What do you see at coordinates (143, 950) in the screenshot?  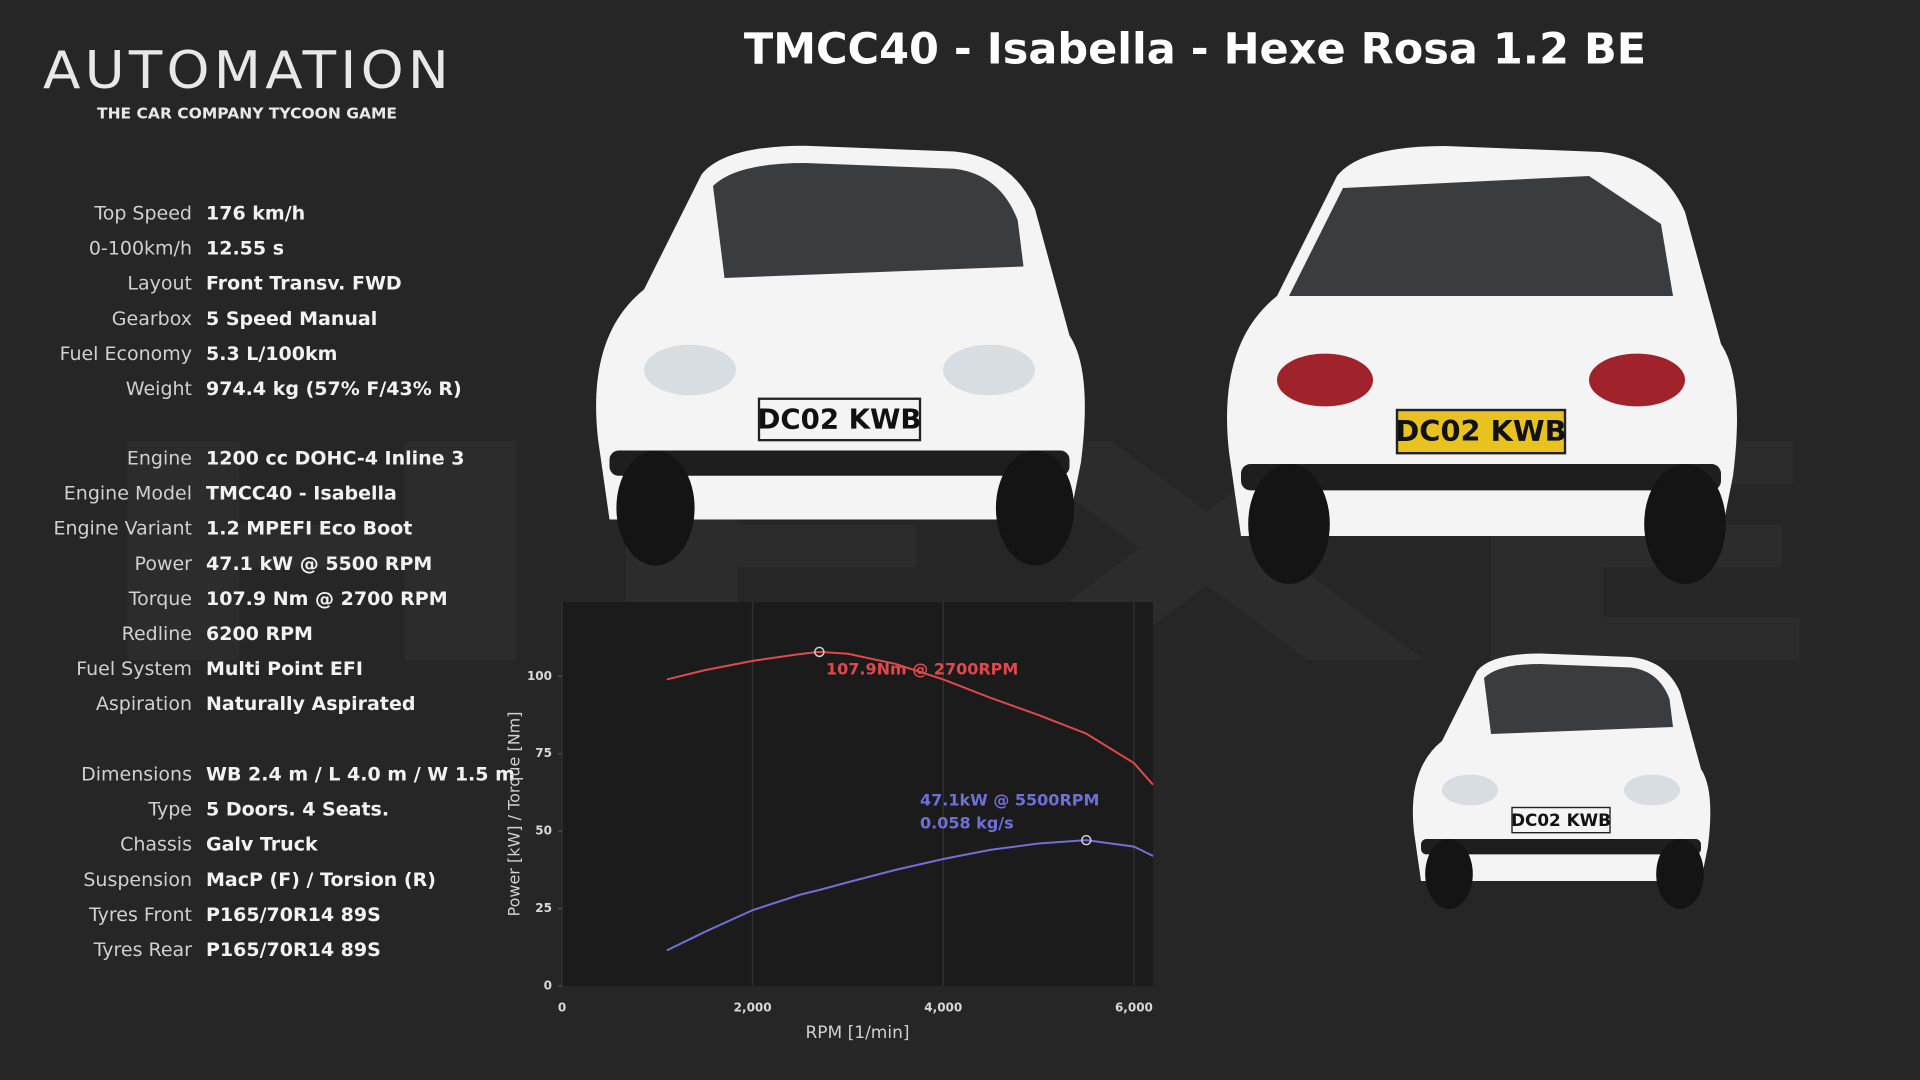 I see `spec-label: Tyres Rear` at bounding box center [143, 950].